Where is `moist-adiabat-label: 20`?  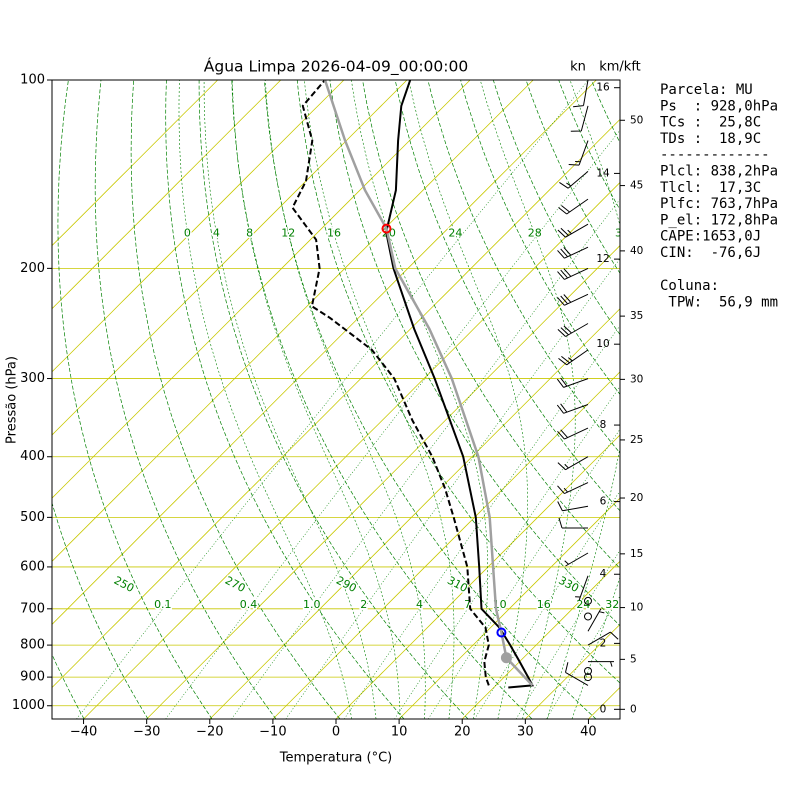 moist-adiabat-label: 20 is located at coordinates (389, 233).